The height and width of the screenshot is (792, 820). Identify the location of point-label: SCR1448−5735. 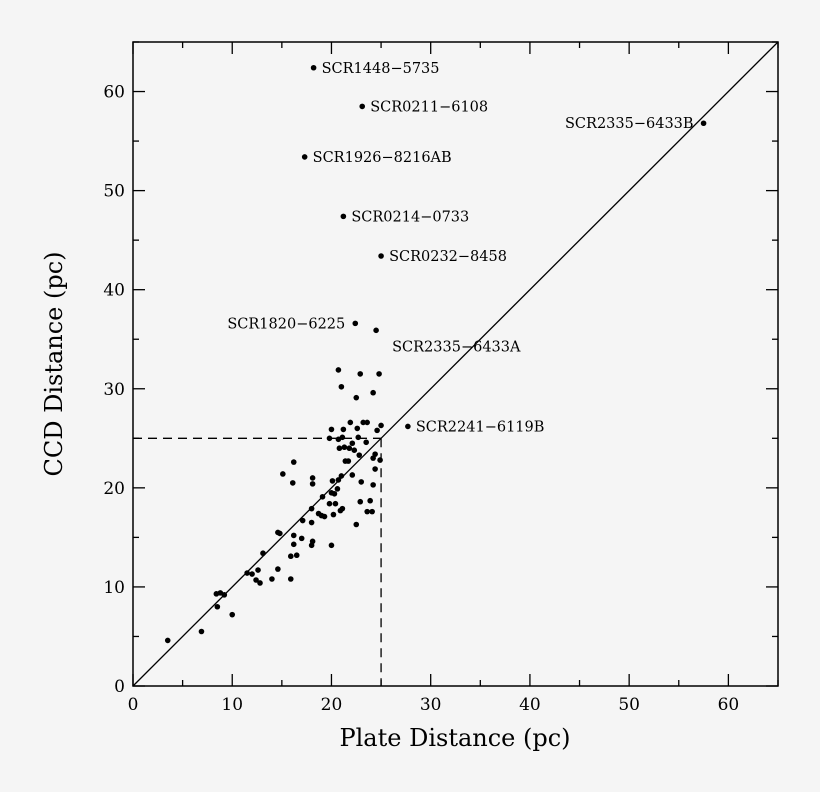
(381, 69).